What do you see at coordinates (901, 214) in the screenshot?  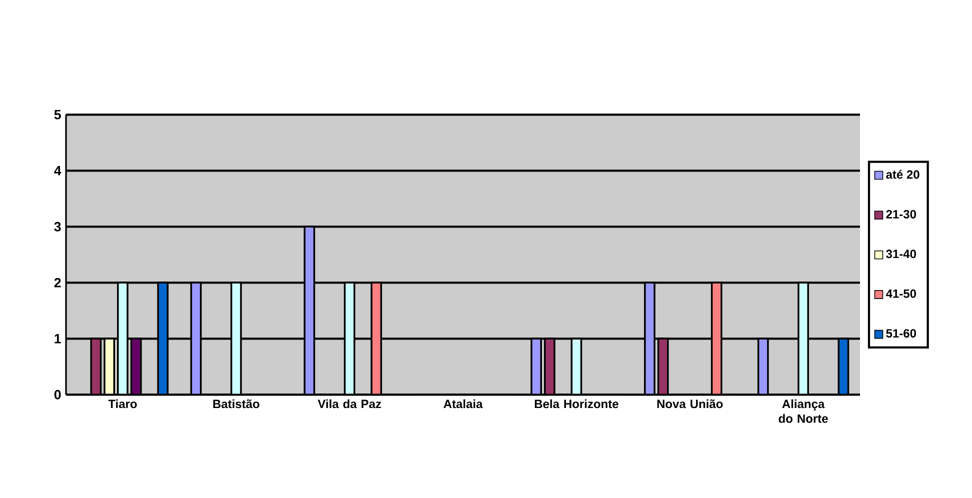 I see `legend-label: 21-30` at bounding box center [901, 214].